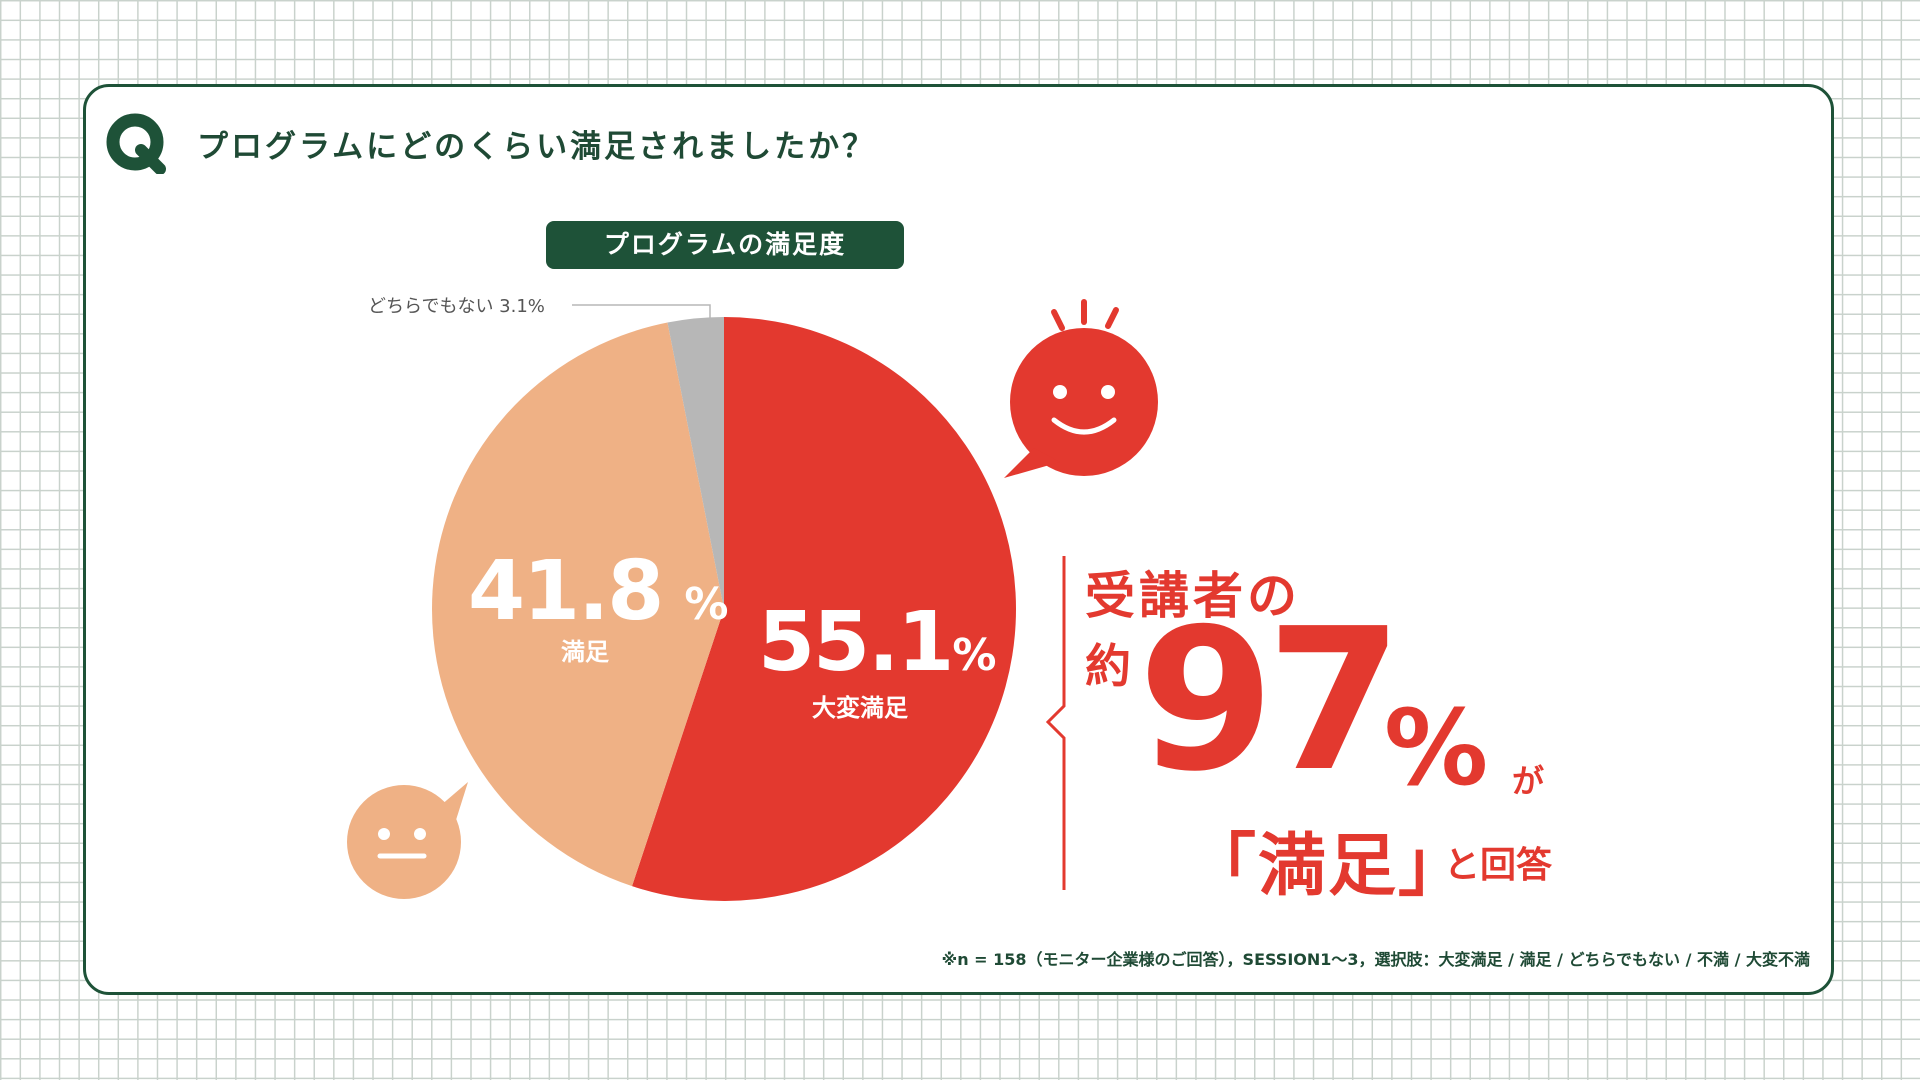  I want to click on question-title: プログラムにどのくらい満足されましたか？, so click(537, 146).